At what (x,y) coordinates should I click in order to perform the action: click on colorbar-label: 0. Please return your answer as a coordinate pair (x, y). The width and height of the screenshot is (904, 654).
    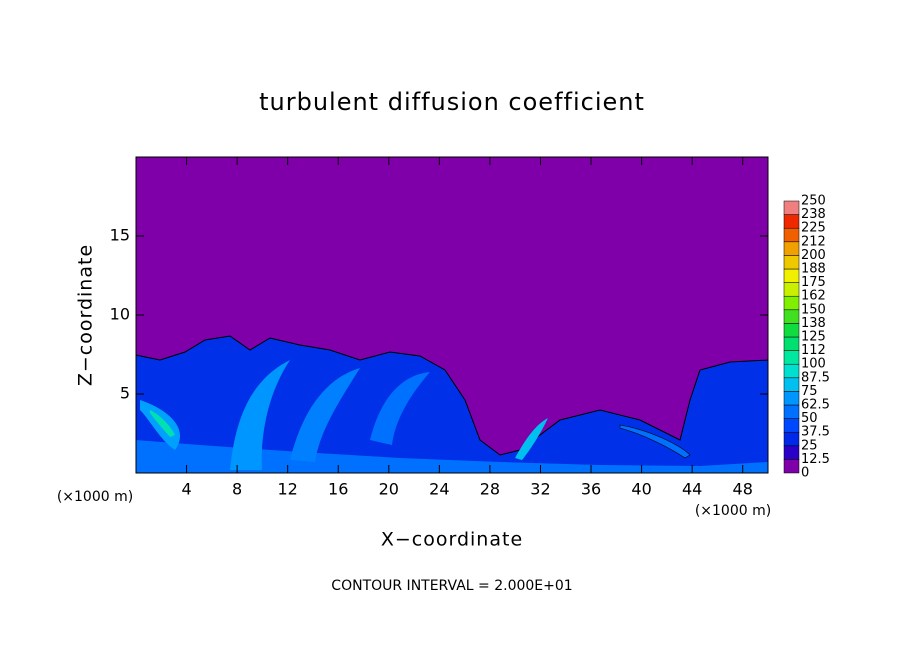
    Looking at the image, I should click on (805, 473).